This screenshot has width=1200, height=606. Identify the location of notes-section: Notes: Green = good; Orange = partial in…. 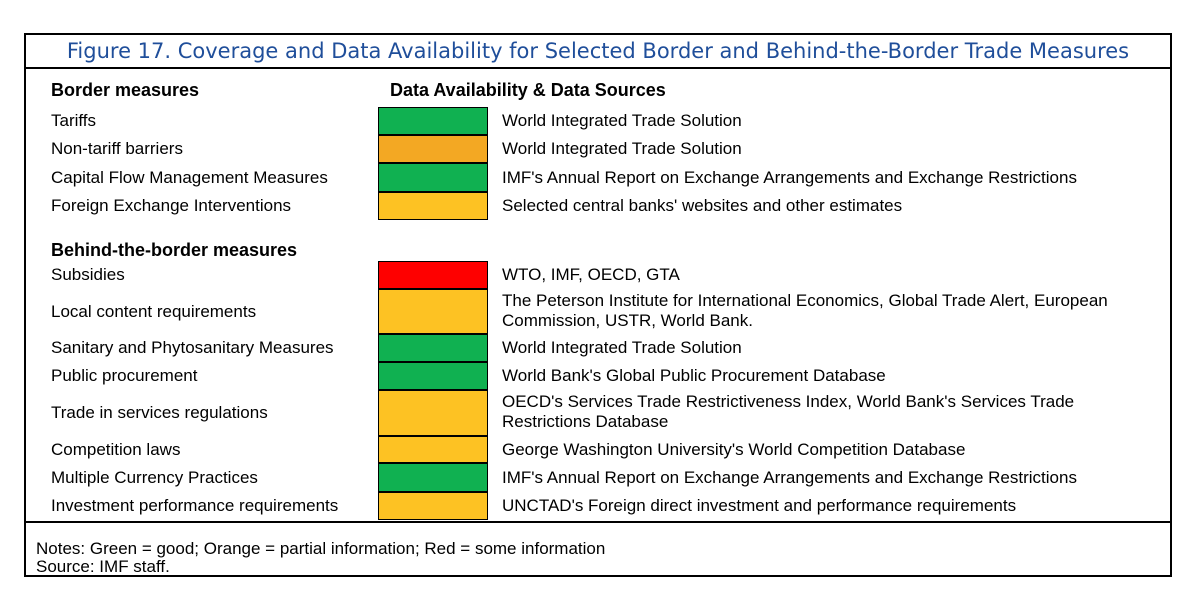
(598, 549).